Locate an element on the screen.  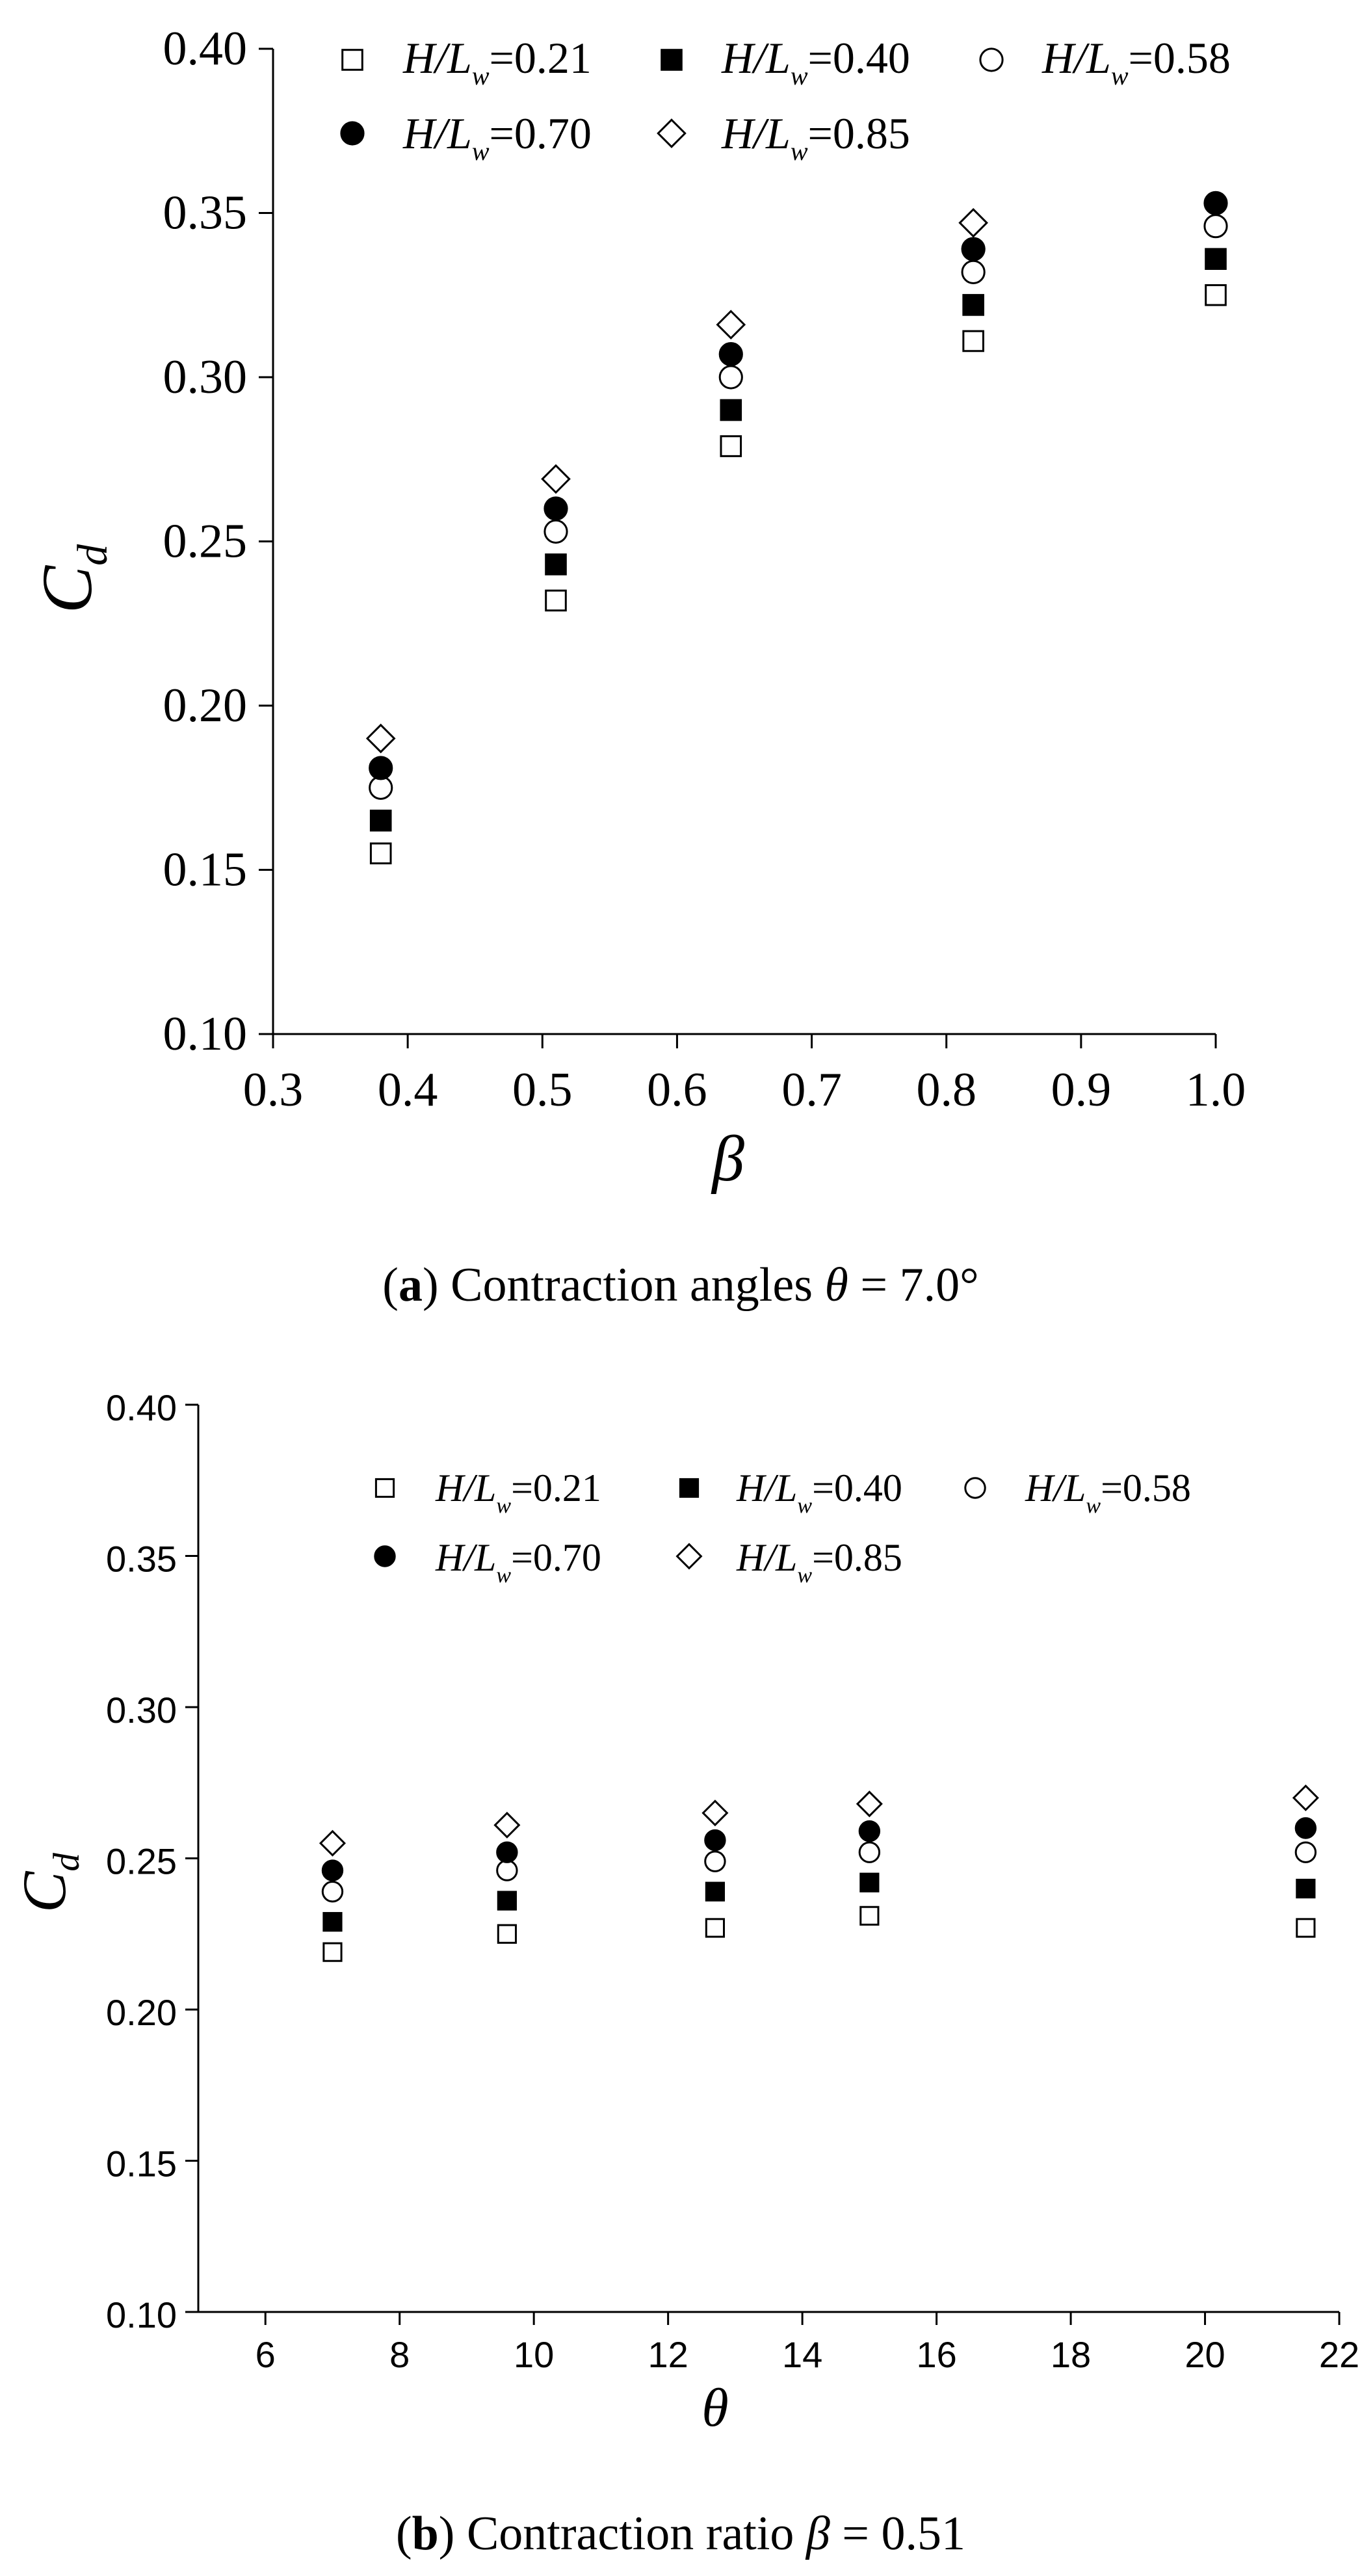
x-tick-label: 10 is located at coordinates (534, 2355).